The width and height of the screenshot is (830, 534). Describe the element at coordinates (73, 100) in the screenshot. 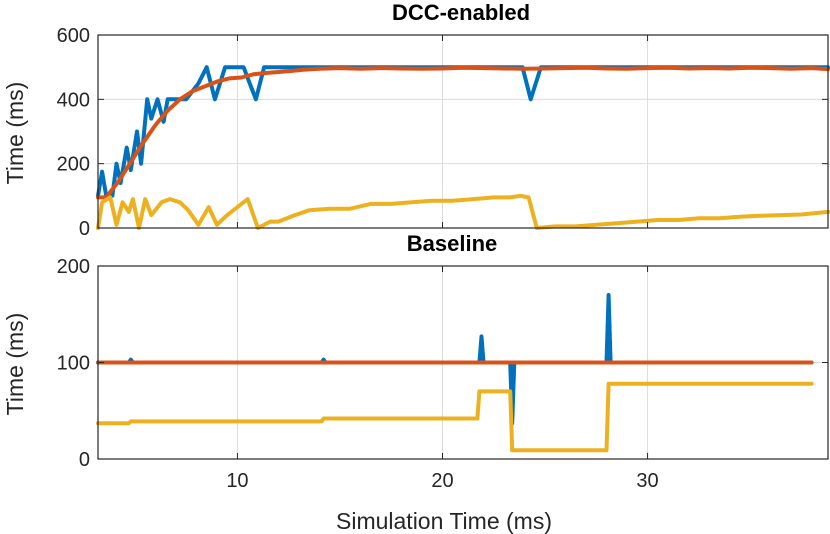

I see `y-tick-label: 400` at that location.